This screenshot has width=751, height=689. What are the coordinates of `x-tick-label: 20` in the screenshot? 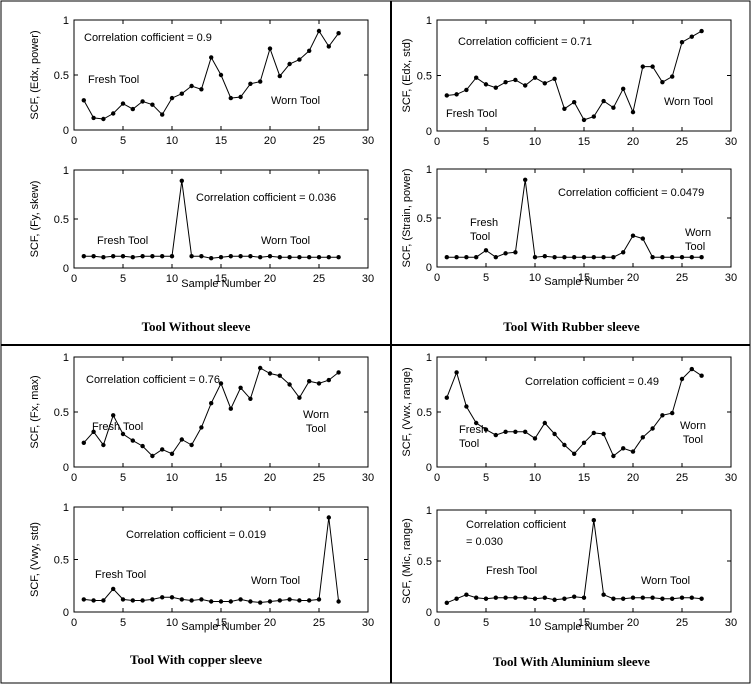 It's located at (633, 142).